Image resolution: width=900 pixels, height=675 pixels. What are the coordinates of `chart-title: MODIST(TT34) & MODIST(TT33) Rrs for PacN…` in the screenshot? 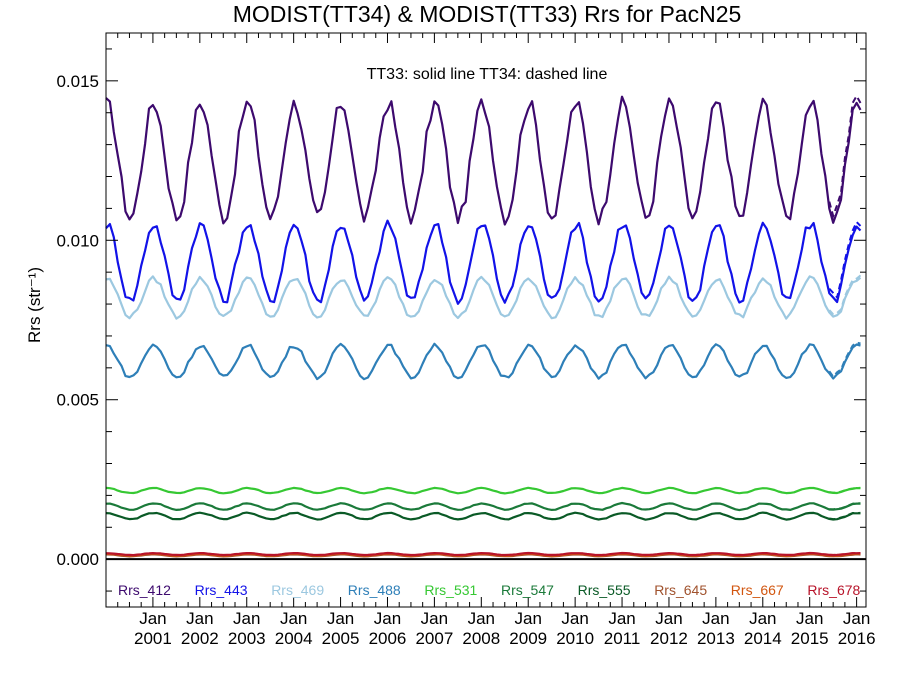 It's located at (487, 14).